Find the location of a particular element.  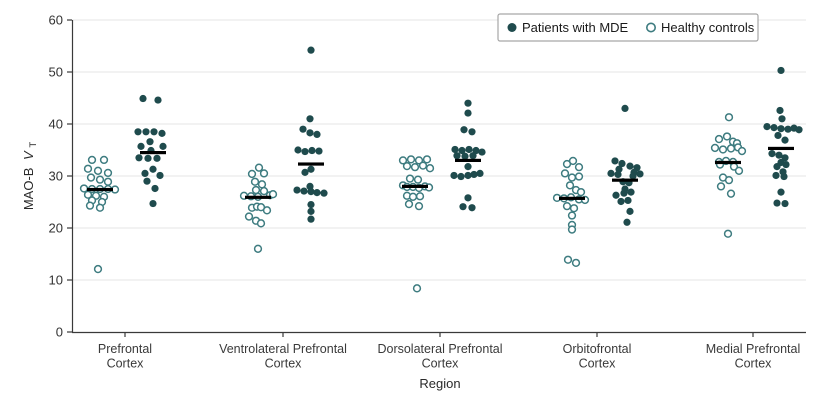

legend-box is located at coordinates (628, 27).